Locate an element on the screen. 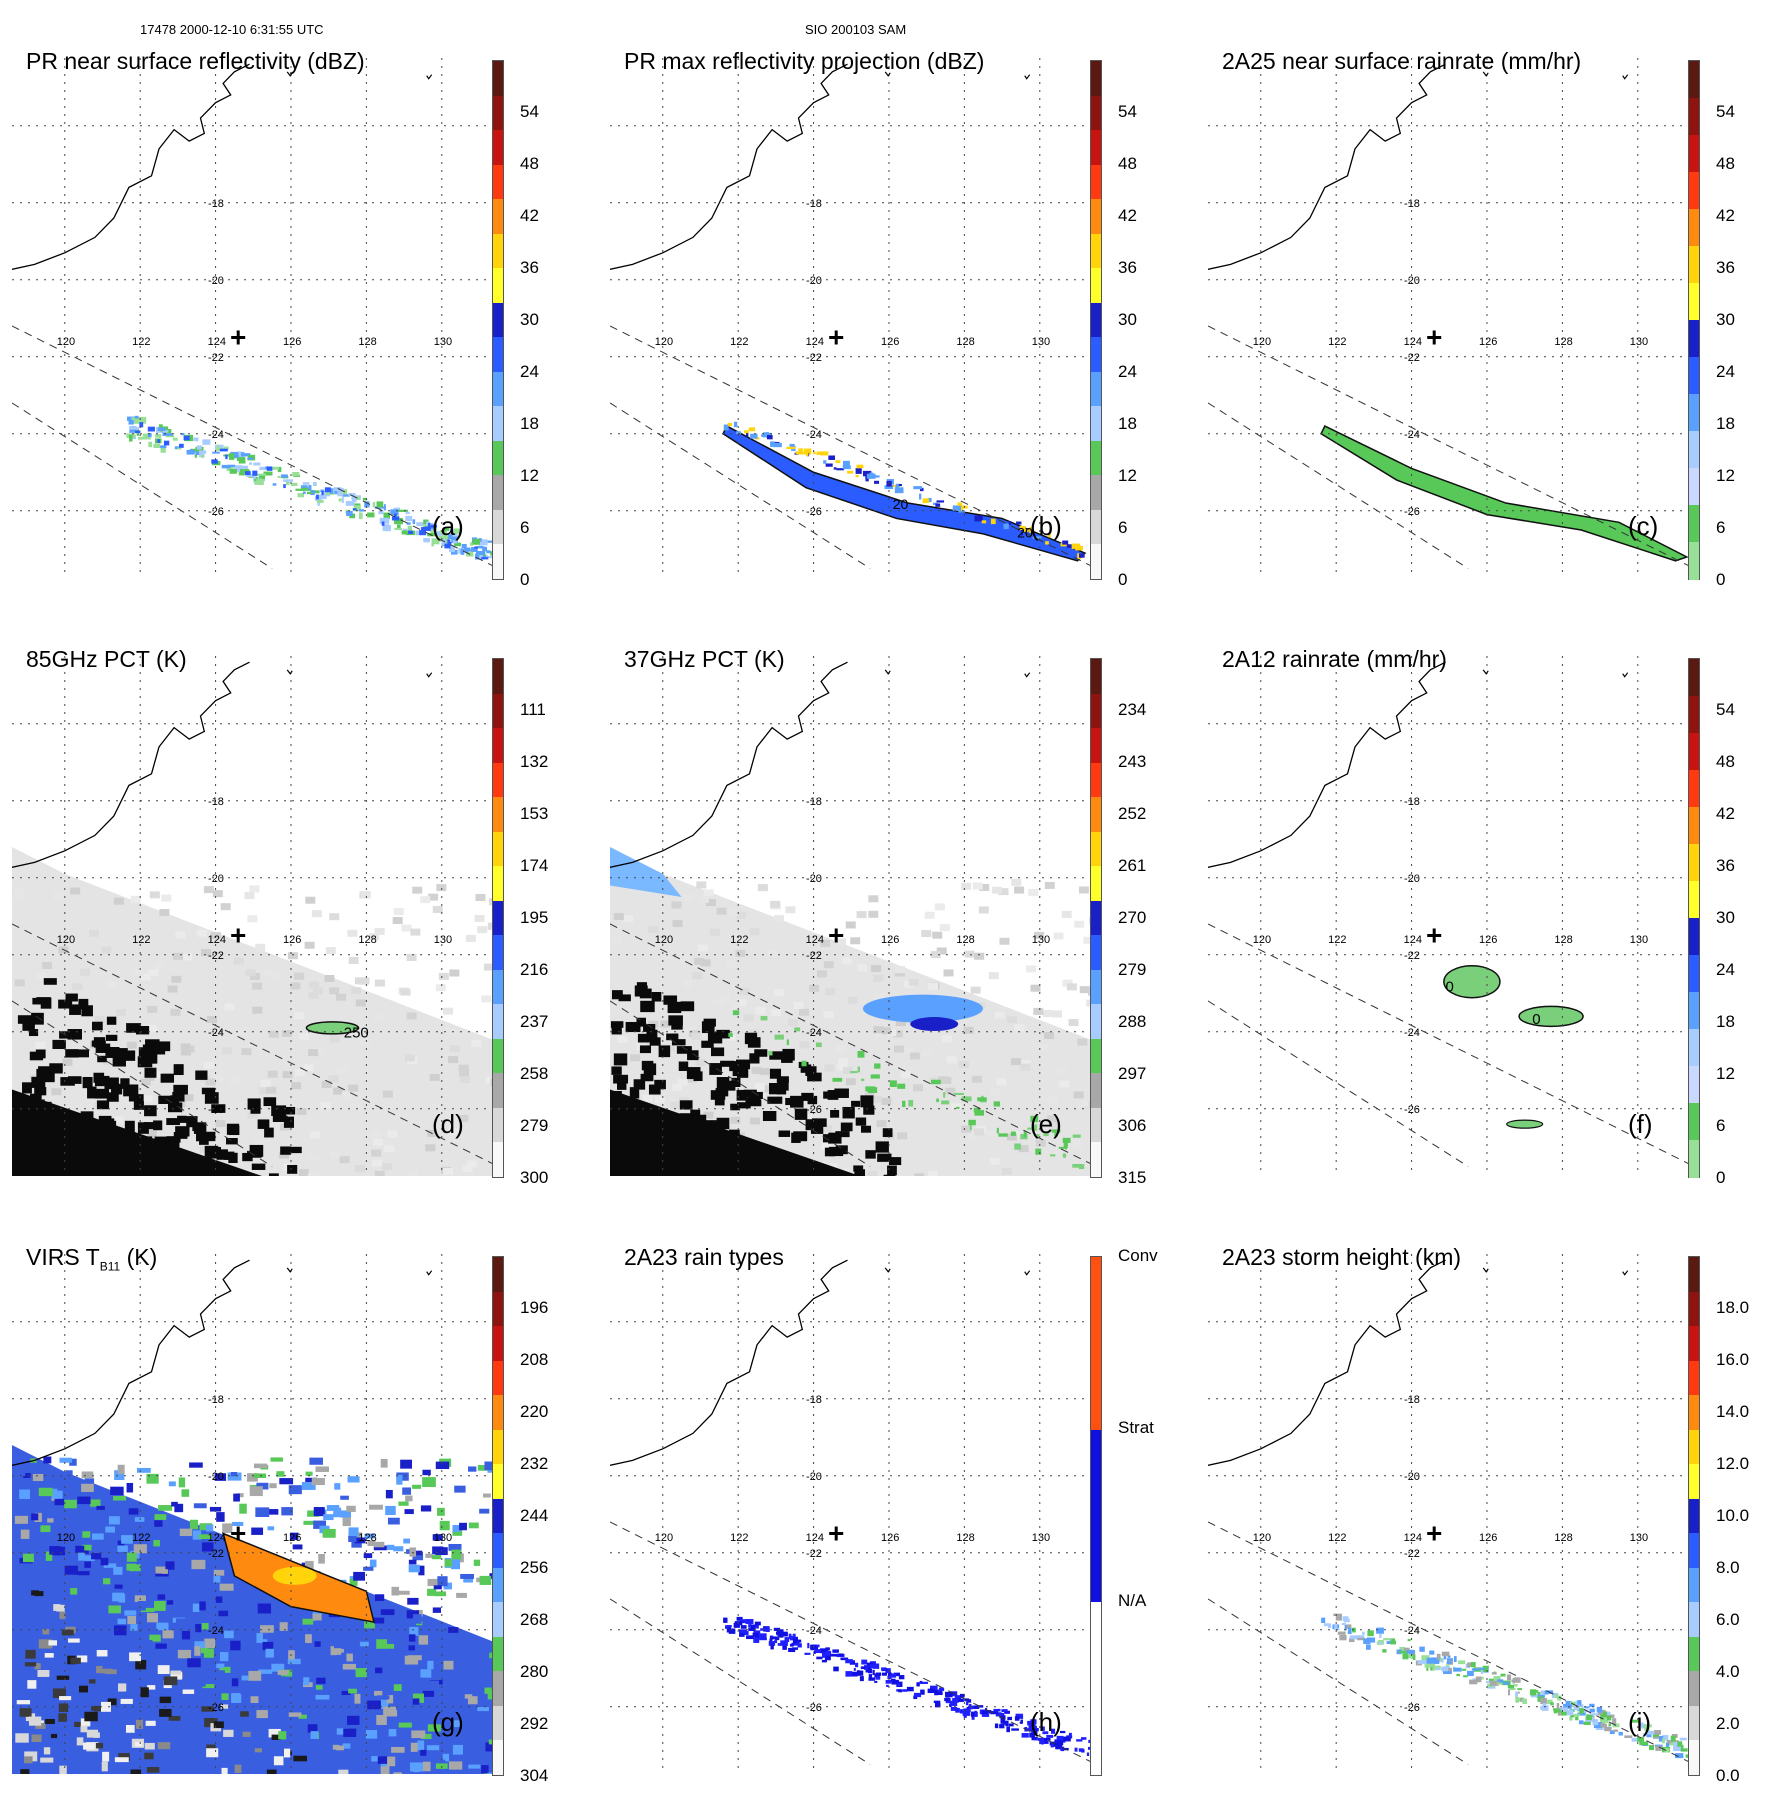  panel-letter: (a) is located at coordinates (448, 526).